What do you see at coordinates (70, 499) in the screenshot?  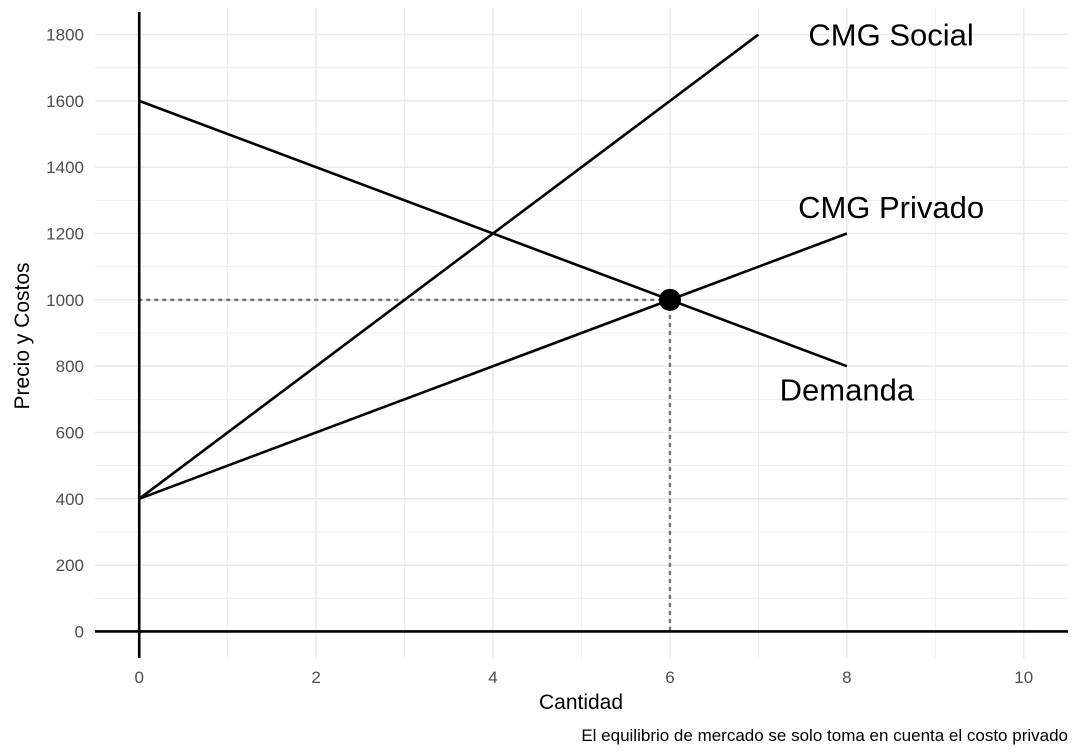 I see `y-tick-label: 400` at bounding box center [70, 499].